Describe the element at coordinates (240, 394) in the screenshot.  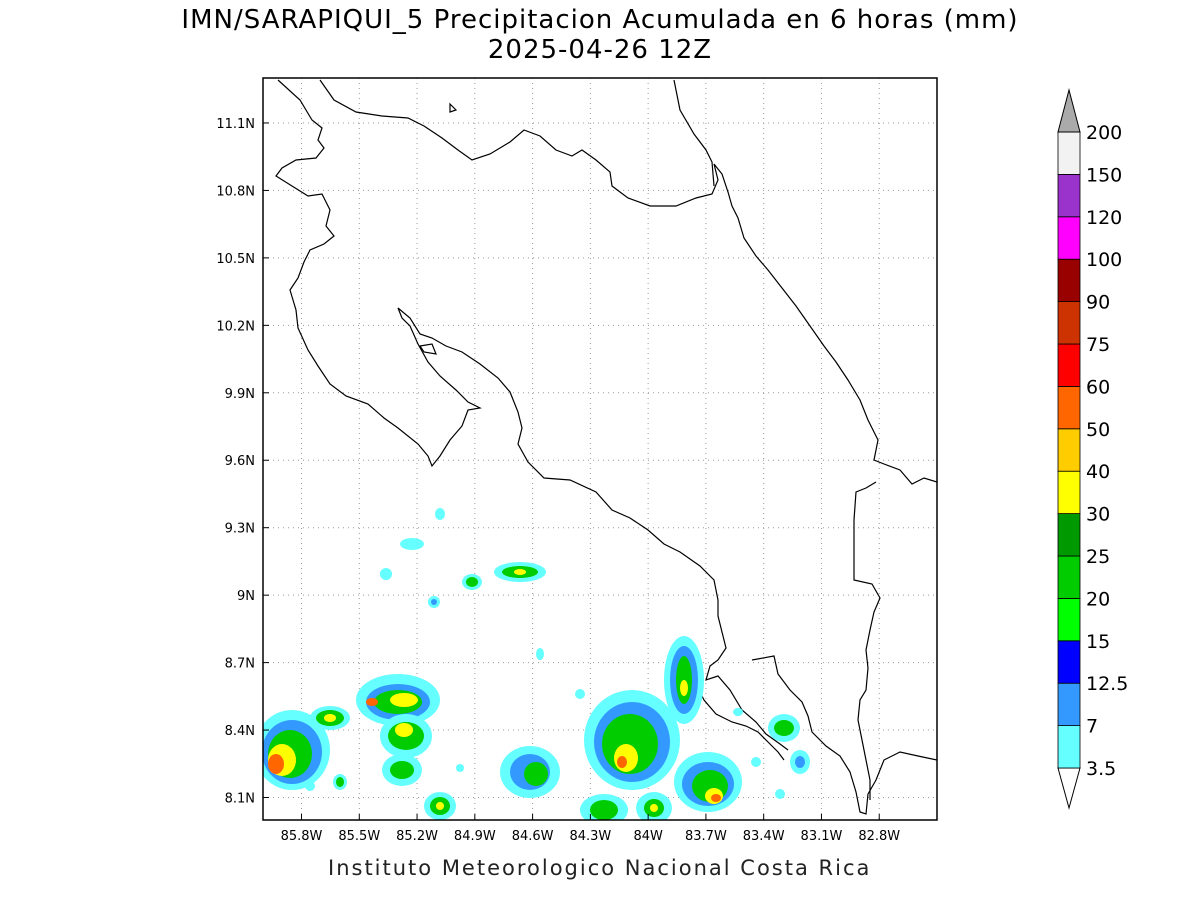
I see `lat-tick-label: 9.9N` at that location.